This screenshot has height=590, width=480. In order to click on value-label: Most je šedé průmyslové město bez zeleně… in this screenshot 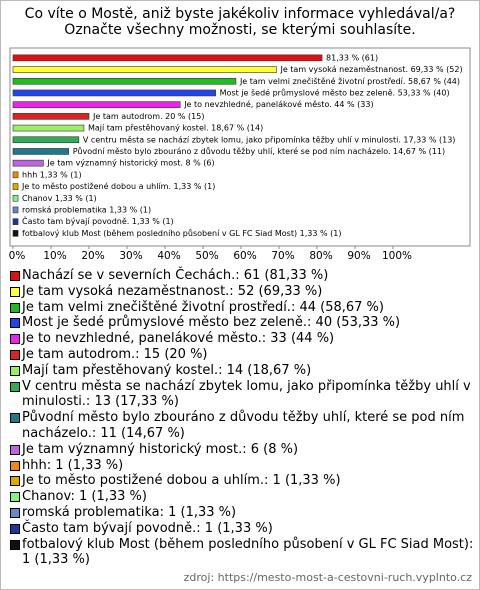, I will do `click(335, 92)`.